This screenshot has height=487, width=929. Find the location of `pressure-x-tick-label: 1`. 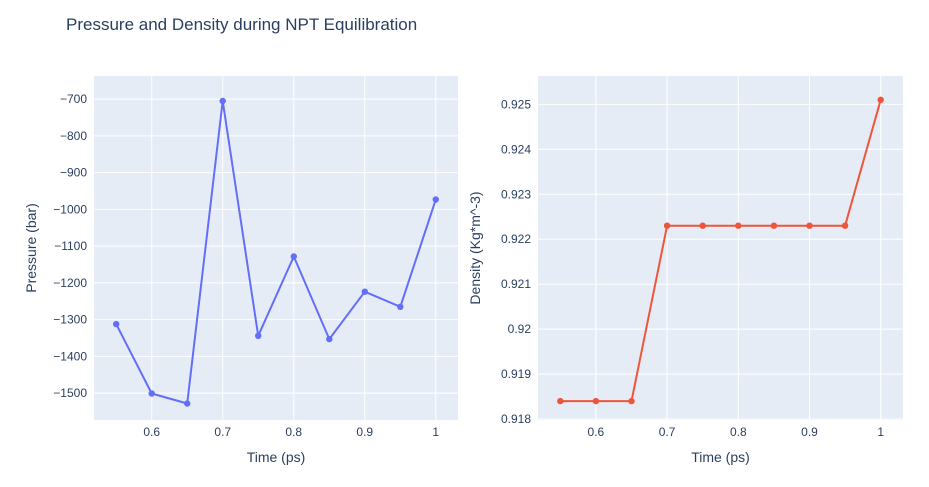

pressure-x-tick-label: 1 is located at coordinates (435, 432).